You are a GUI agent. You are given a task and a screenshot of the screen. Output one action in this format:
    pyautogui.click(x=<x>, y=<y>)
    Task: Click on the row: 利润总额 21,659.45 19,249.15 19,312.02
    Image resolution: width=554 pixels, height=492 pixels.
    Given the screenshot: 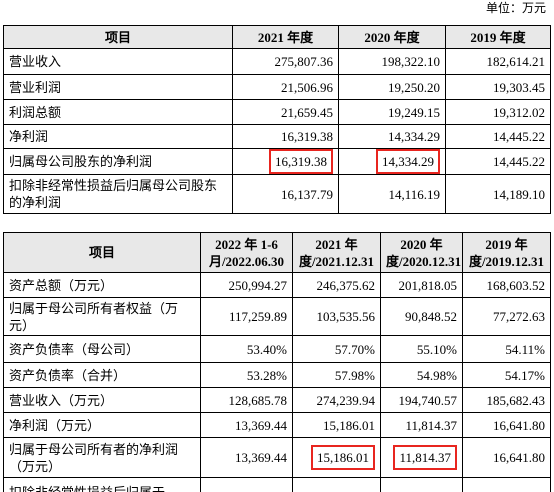 What is the action you would take?
    pyautogui.click(x=277, y=112)
    